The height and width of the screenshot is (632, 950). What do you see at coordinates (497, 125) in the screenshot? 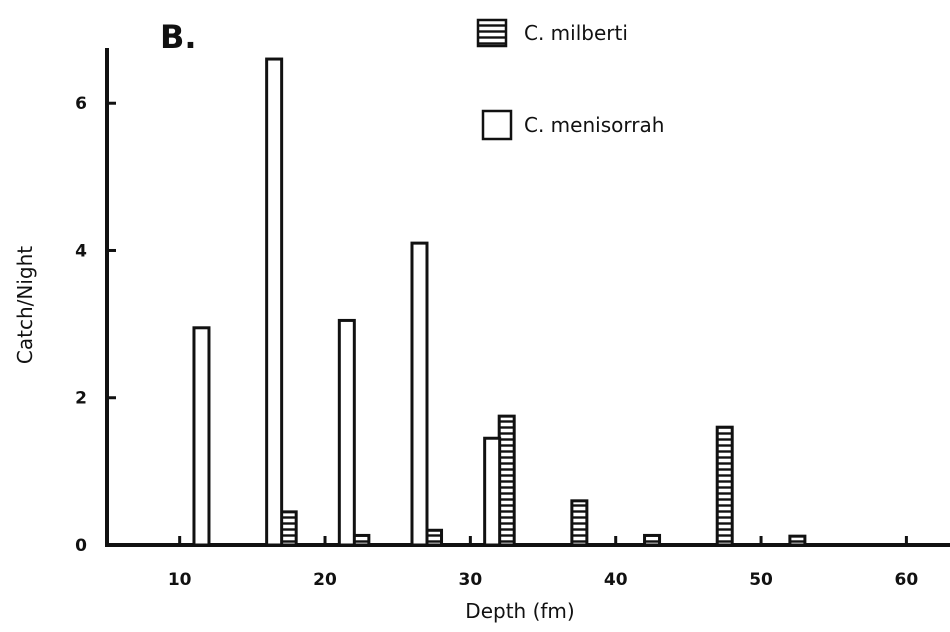
I see `legend-swatch-open` at bounding box center [497, 125].